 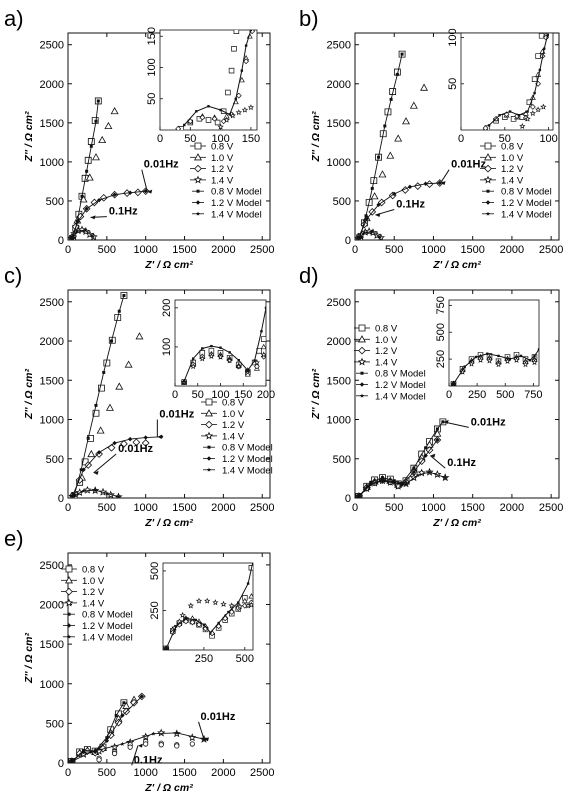 I want to click on legend-item: 0.8 V Model, so click(x=98, y=615).